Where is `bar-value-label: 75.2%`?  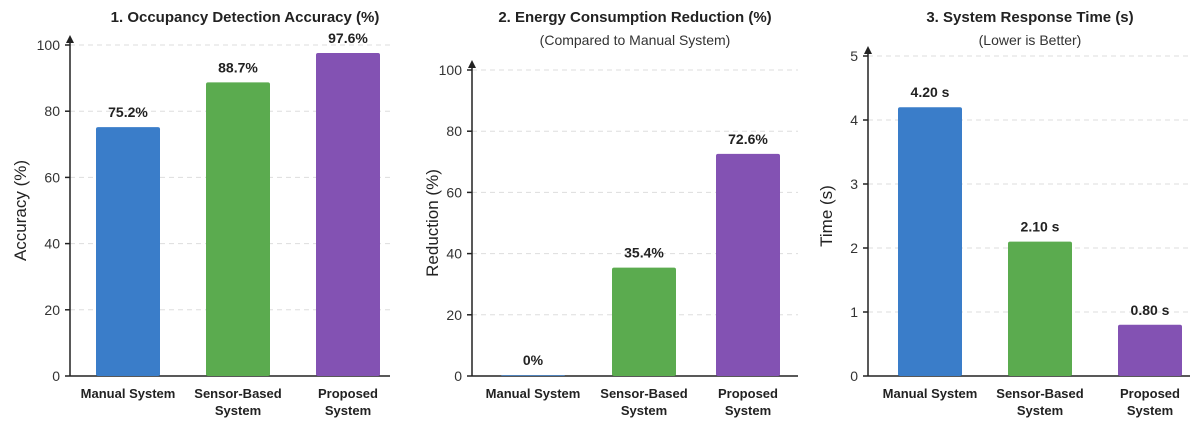
bar-value-label: 75.2% is located at coordinates (128, 112).